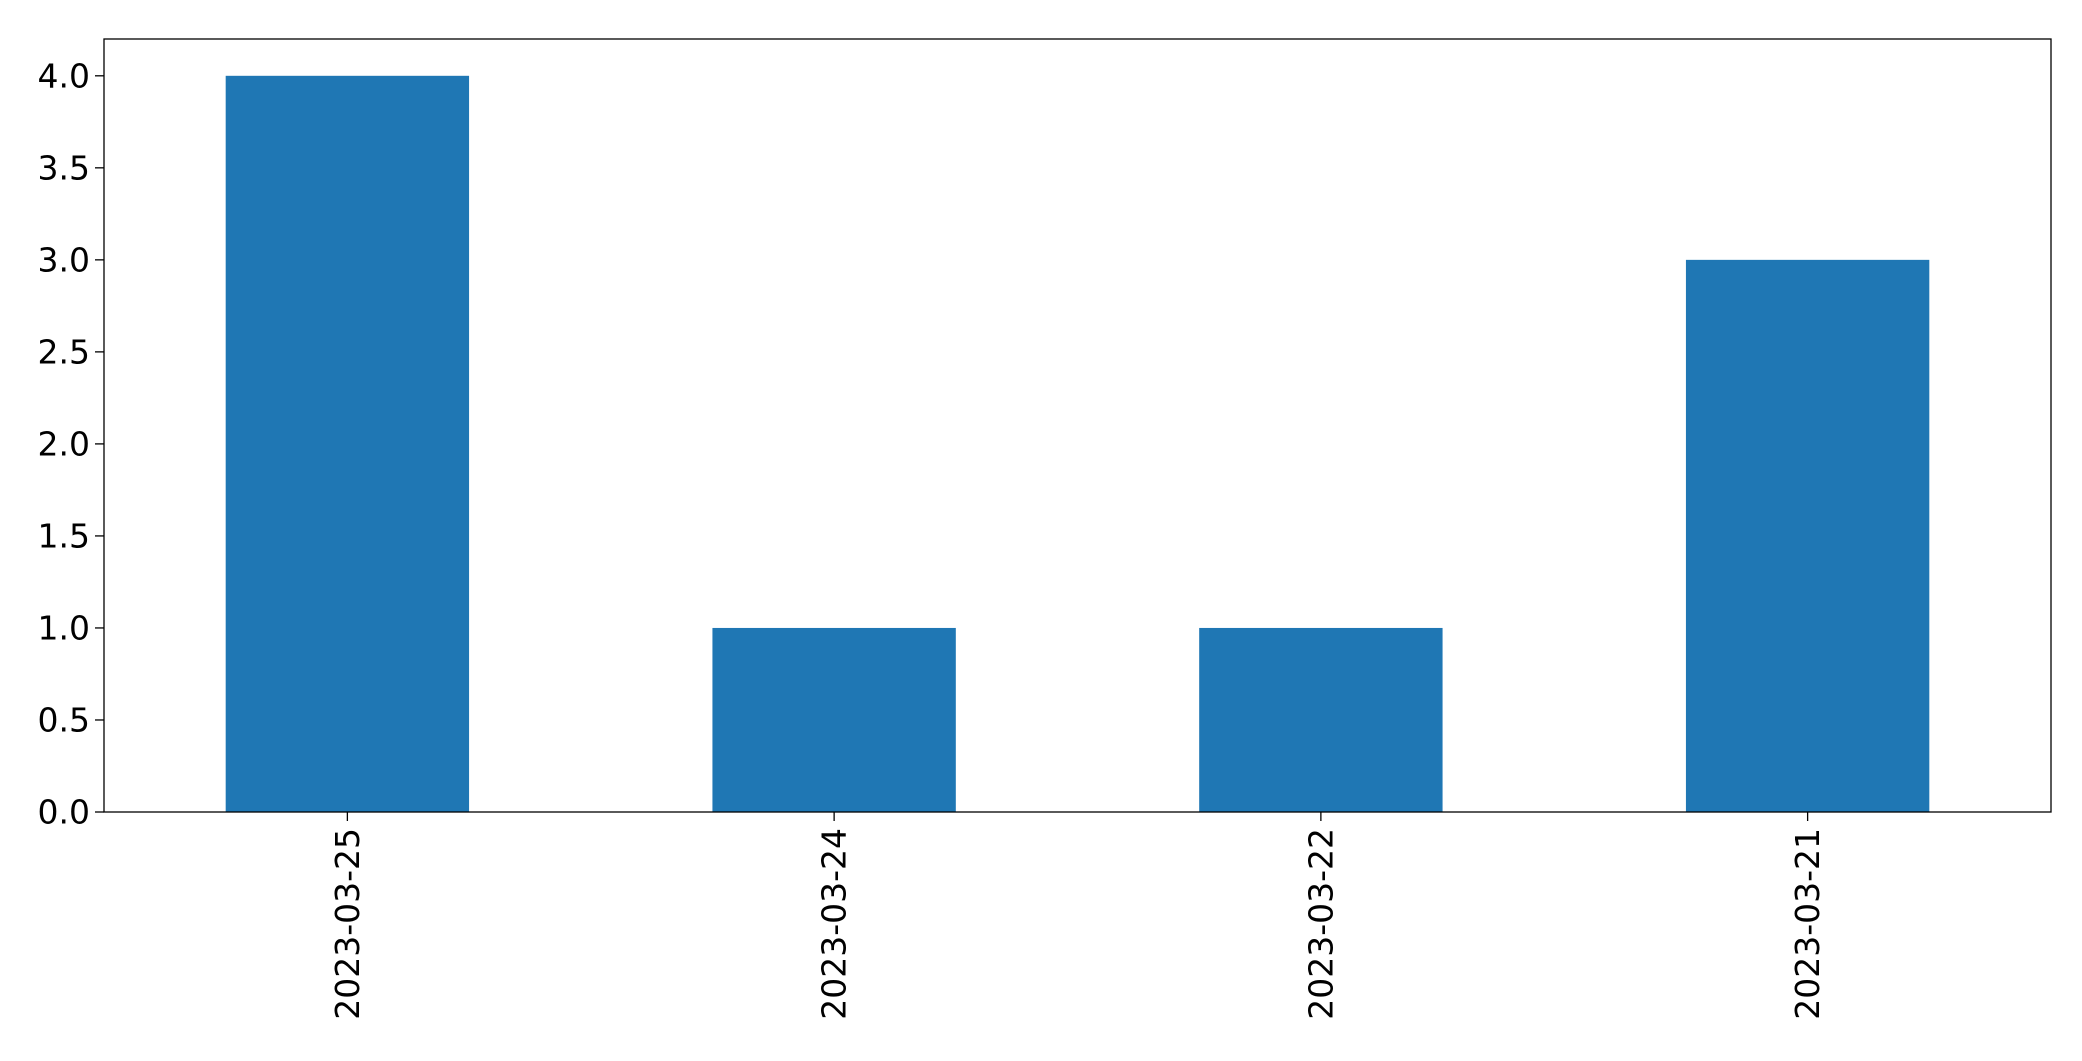 This screenshot has width=2082, height=1061. I want to click on x-tick-label: 2023-03-21, so click(1807, 924).